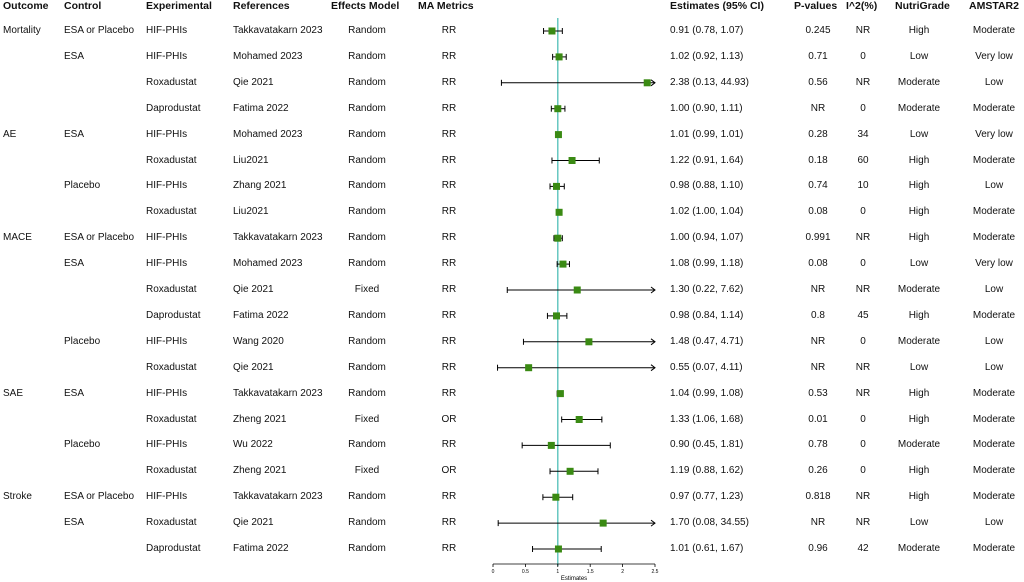 This screenshot has height=582, width=1024. Describe the element at coordinates (17, 497) in the screenshot. I see `cell-outcome: Stroke` at that location.